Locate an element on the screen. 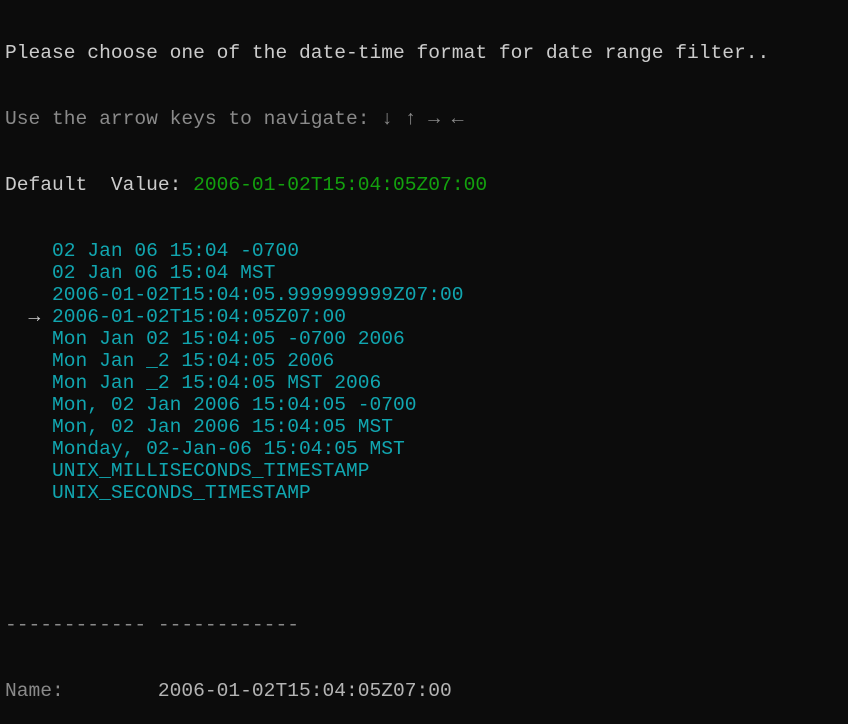  option-label: UNIX_MILLISECONDS_TIMESTAMP is located at coordinates (211, 471).